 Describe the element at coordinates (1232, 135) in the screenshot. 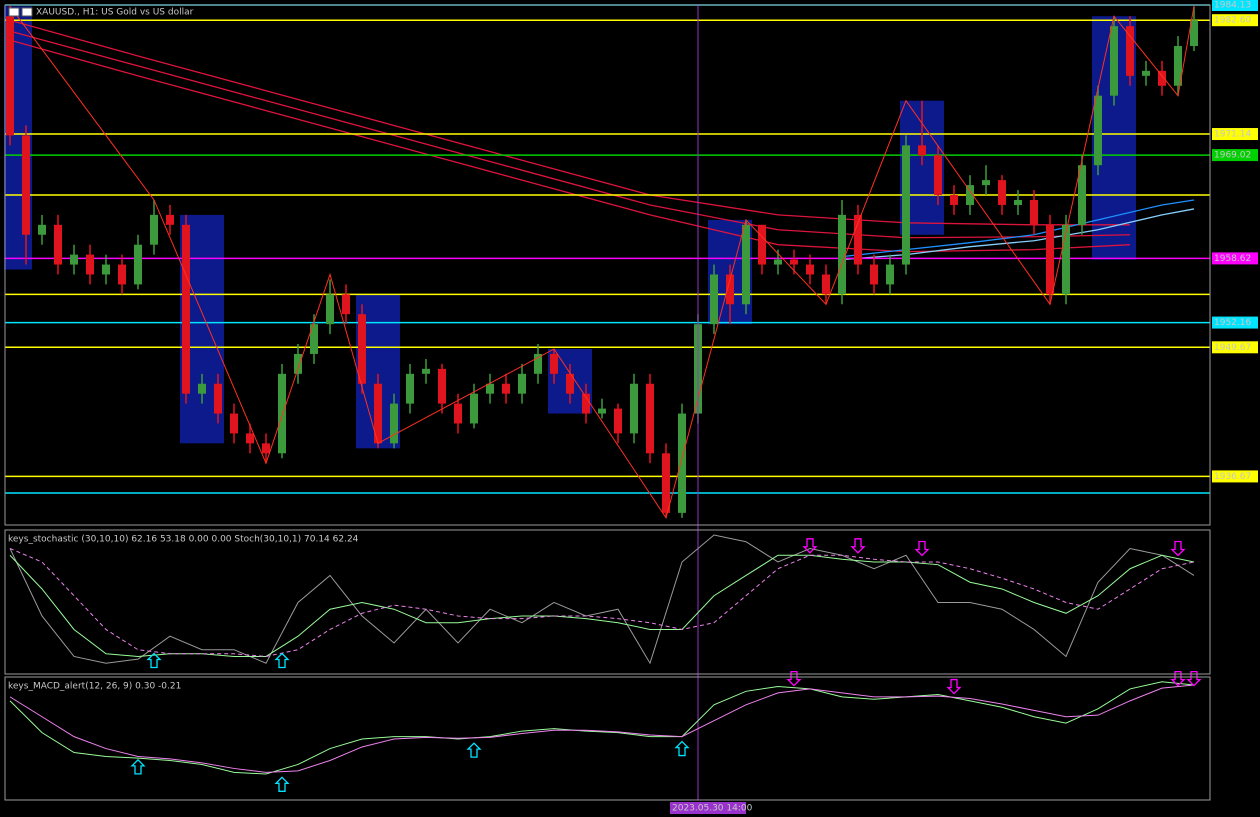

I see `level-label: 1971.14` at that location.